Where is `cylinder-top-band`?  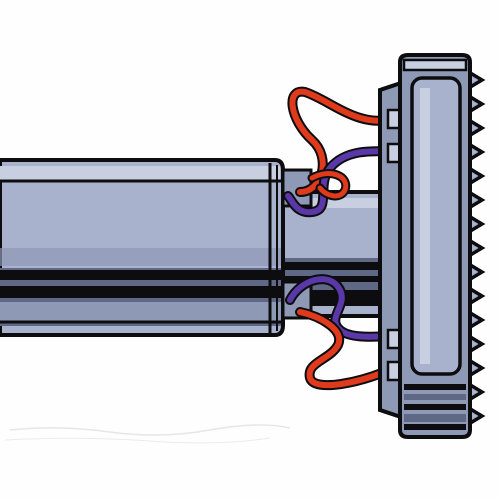 cylinder-top-band is located at coordinates (140, 173).